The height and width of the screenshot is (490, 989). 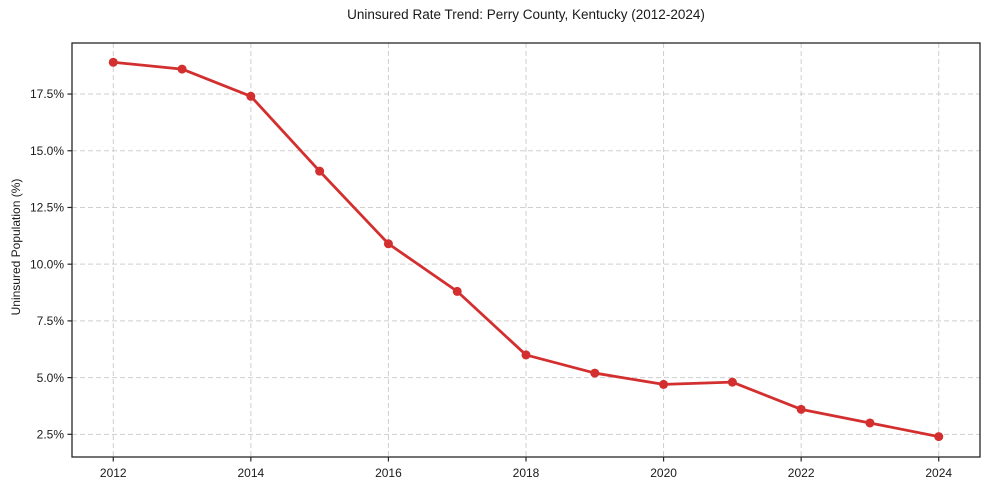 What do you see at coordinates (663, 473) in the screenshot?
I see `x-tick-label: 2020` at bounding box center [663, 473].